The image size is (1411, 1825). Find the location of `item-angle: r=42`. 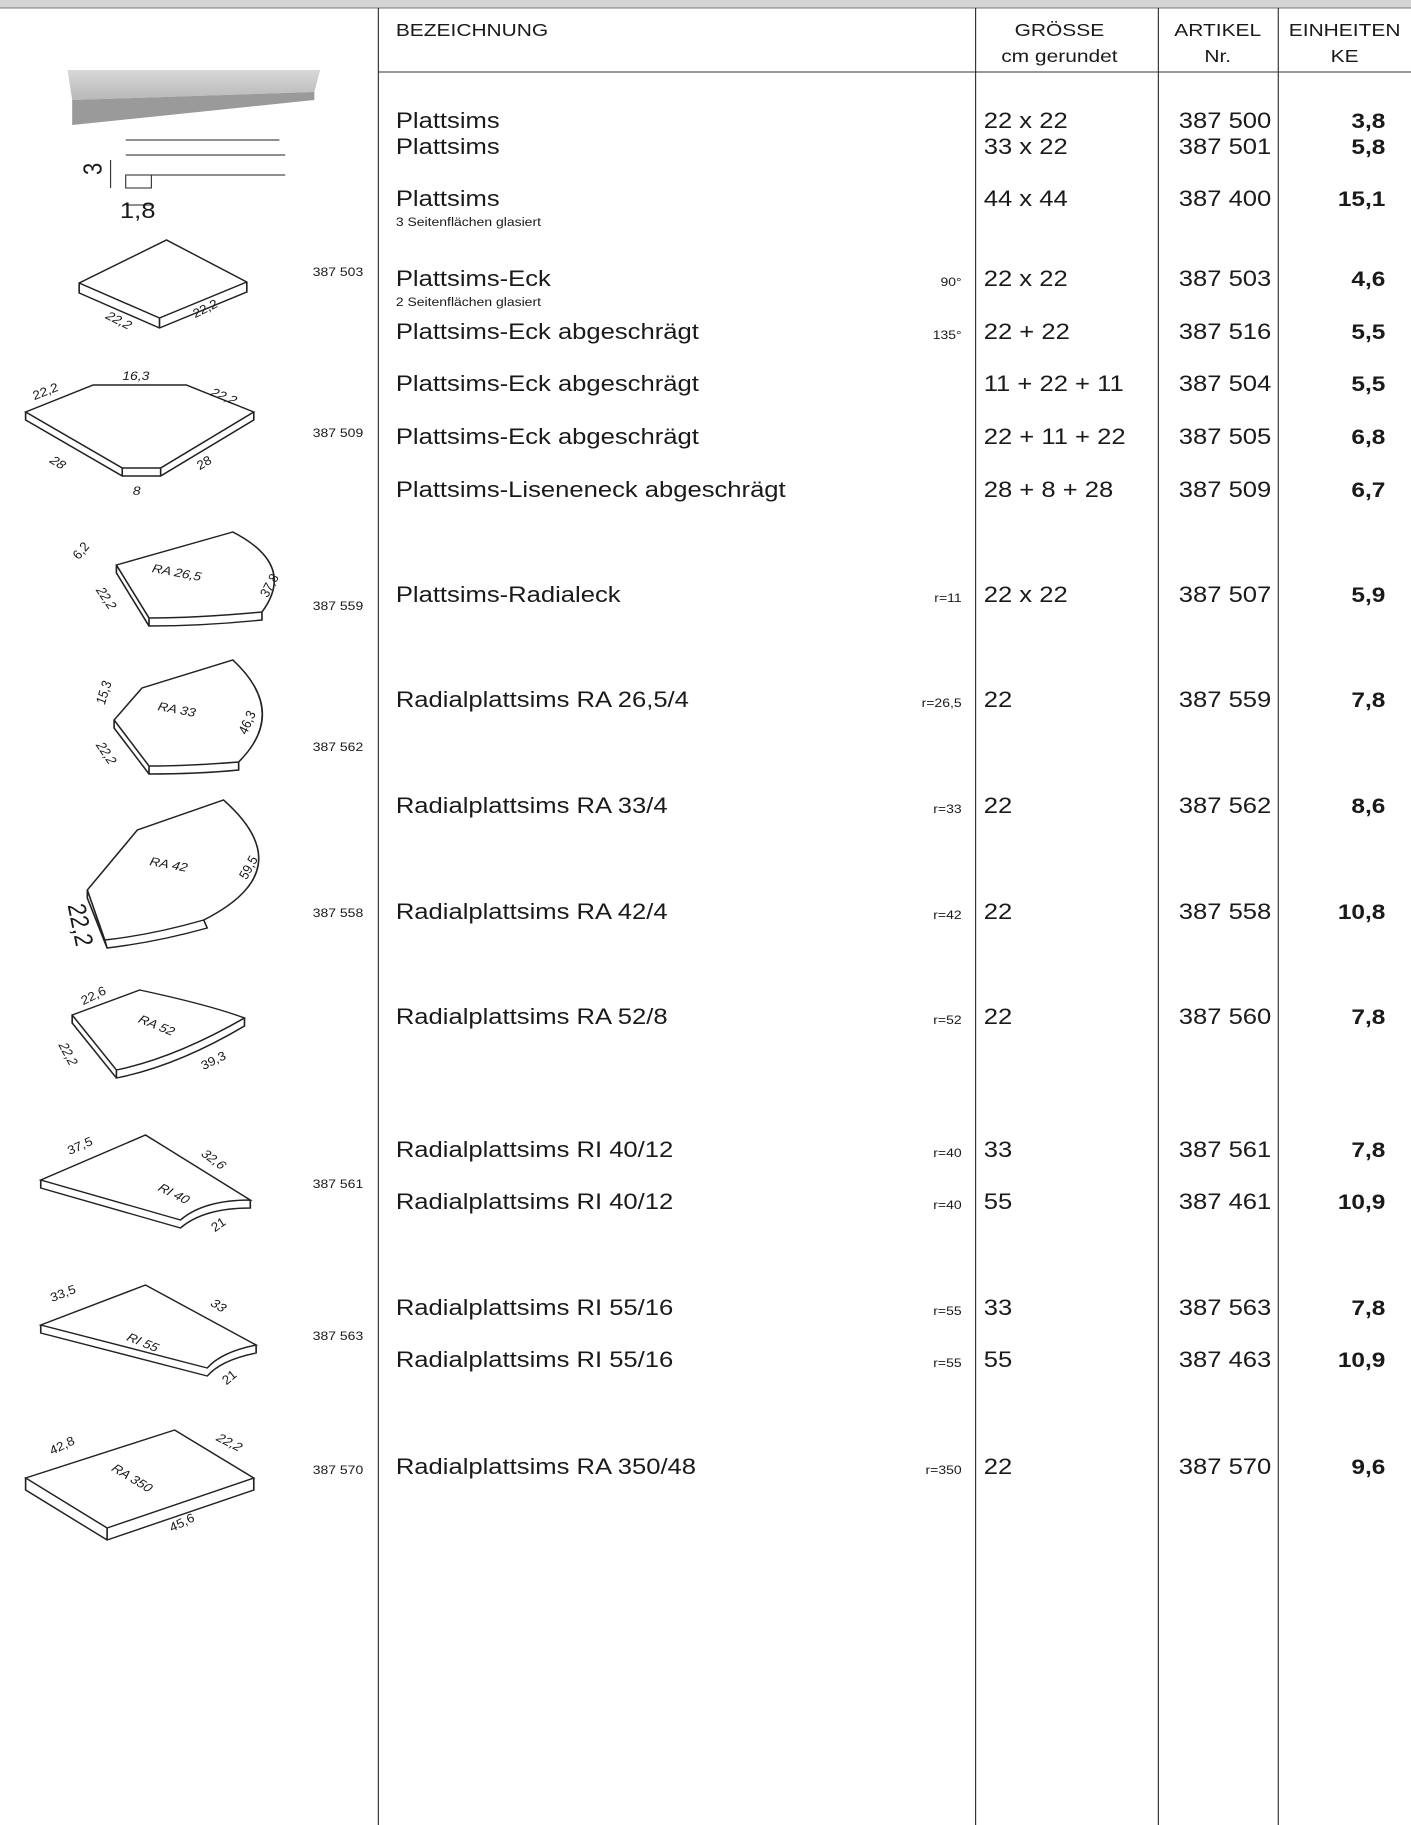

item-angle: r=42 is located at coordinates (947, 915).